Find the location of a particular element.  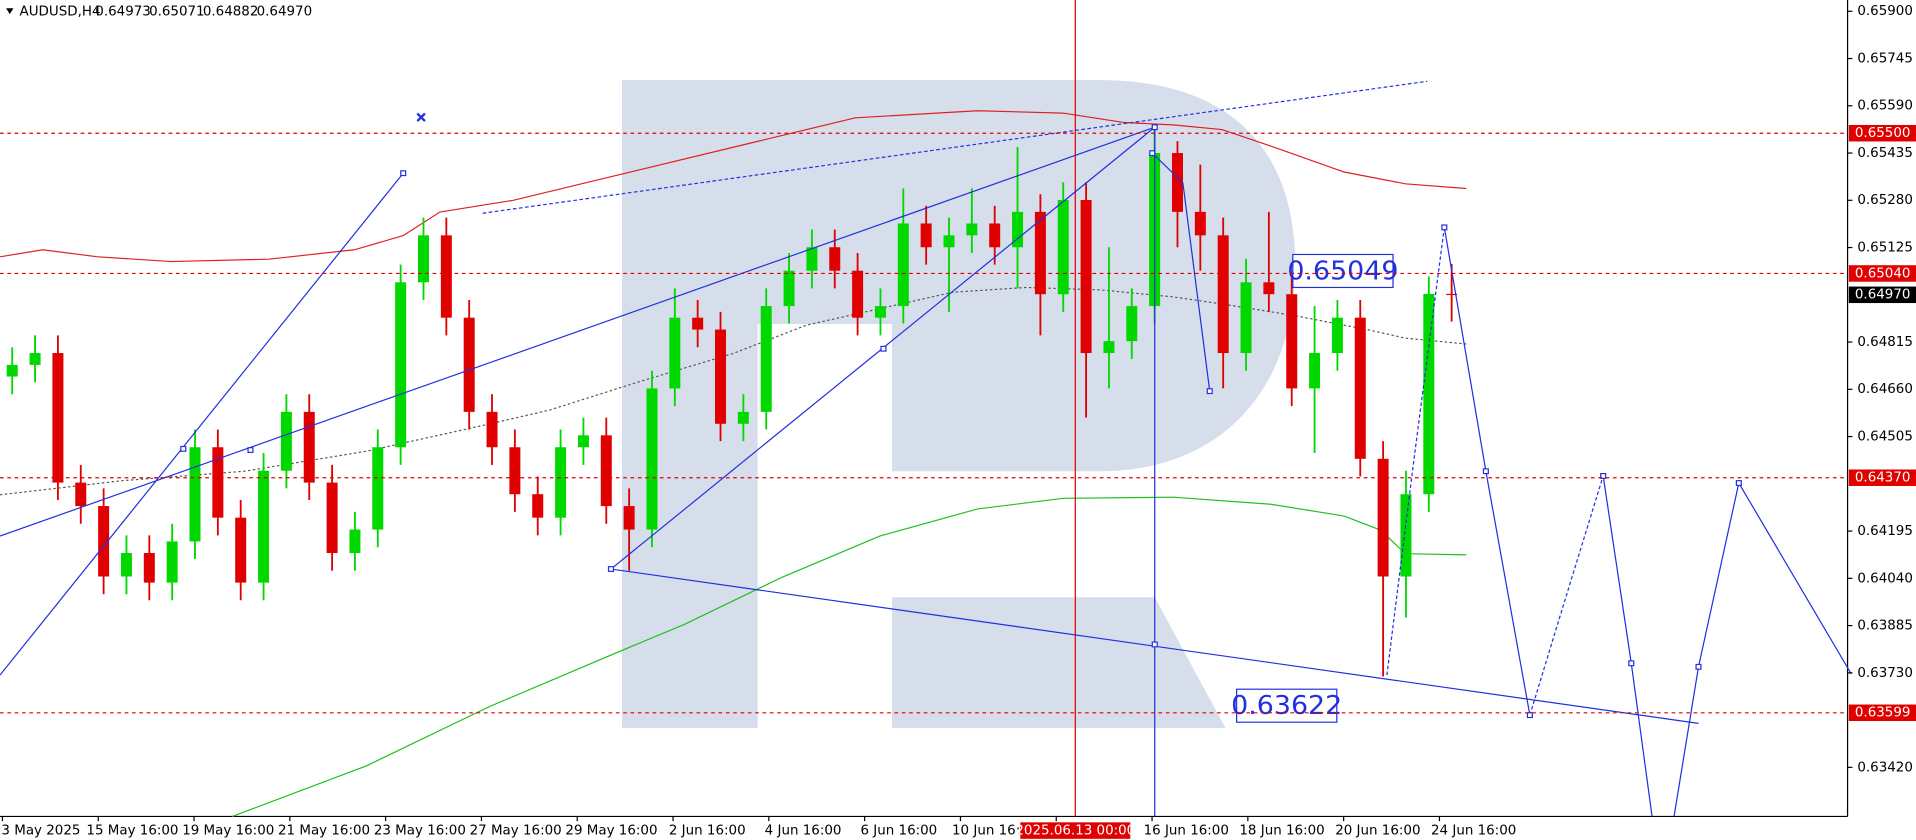

y-tick-label: 0.64660 is located at coordinates (1885, 389).